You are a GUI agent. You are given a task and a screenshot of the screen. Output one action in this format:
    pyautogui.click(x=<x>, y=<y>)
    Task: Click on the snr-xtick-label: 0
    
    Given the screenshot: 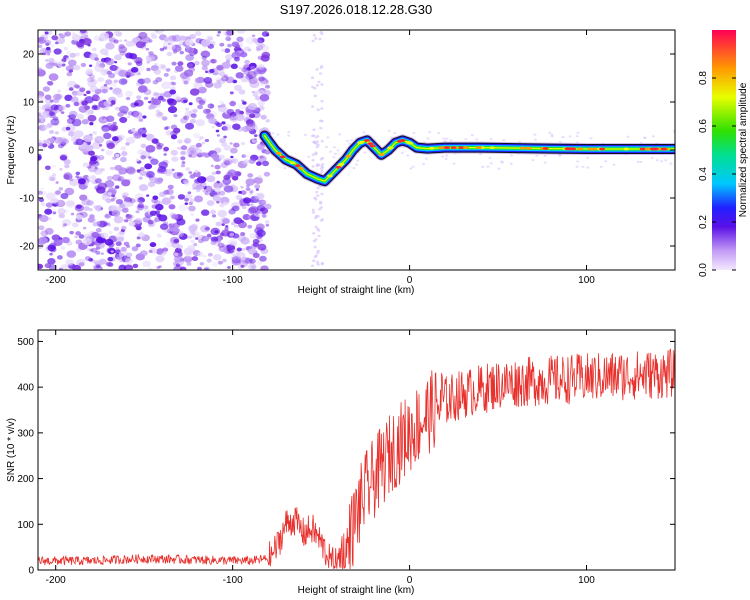 What is the action you would take?
    pyautogui.click(x=410, y=580)
    